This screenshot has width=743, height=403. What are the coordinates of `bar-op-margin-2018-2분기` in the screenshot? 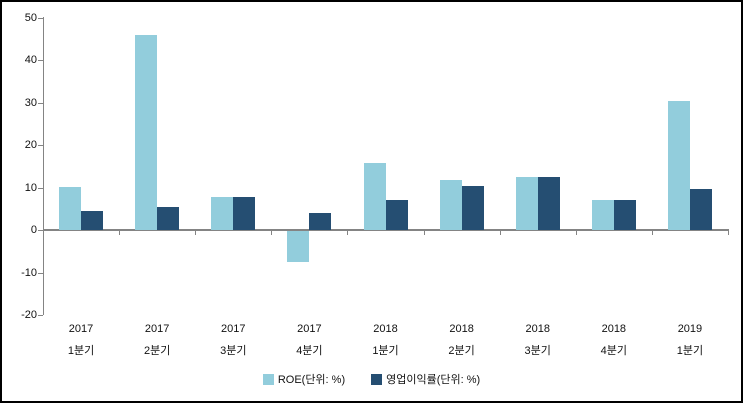 It's located at (472, 208).